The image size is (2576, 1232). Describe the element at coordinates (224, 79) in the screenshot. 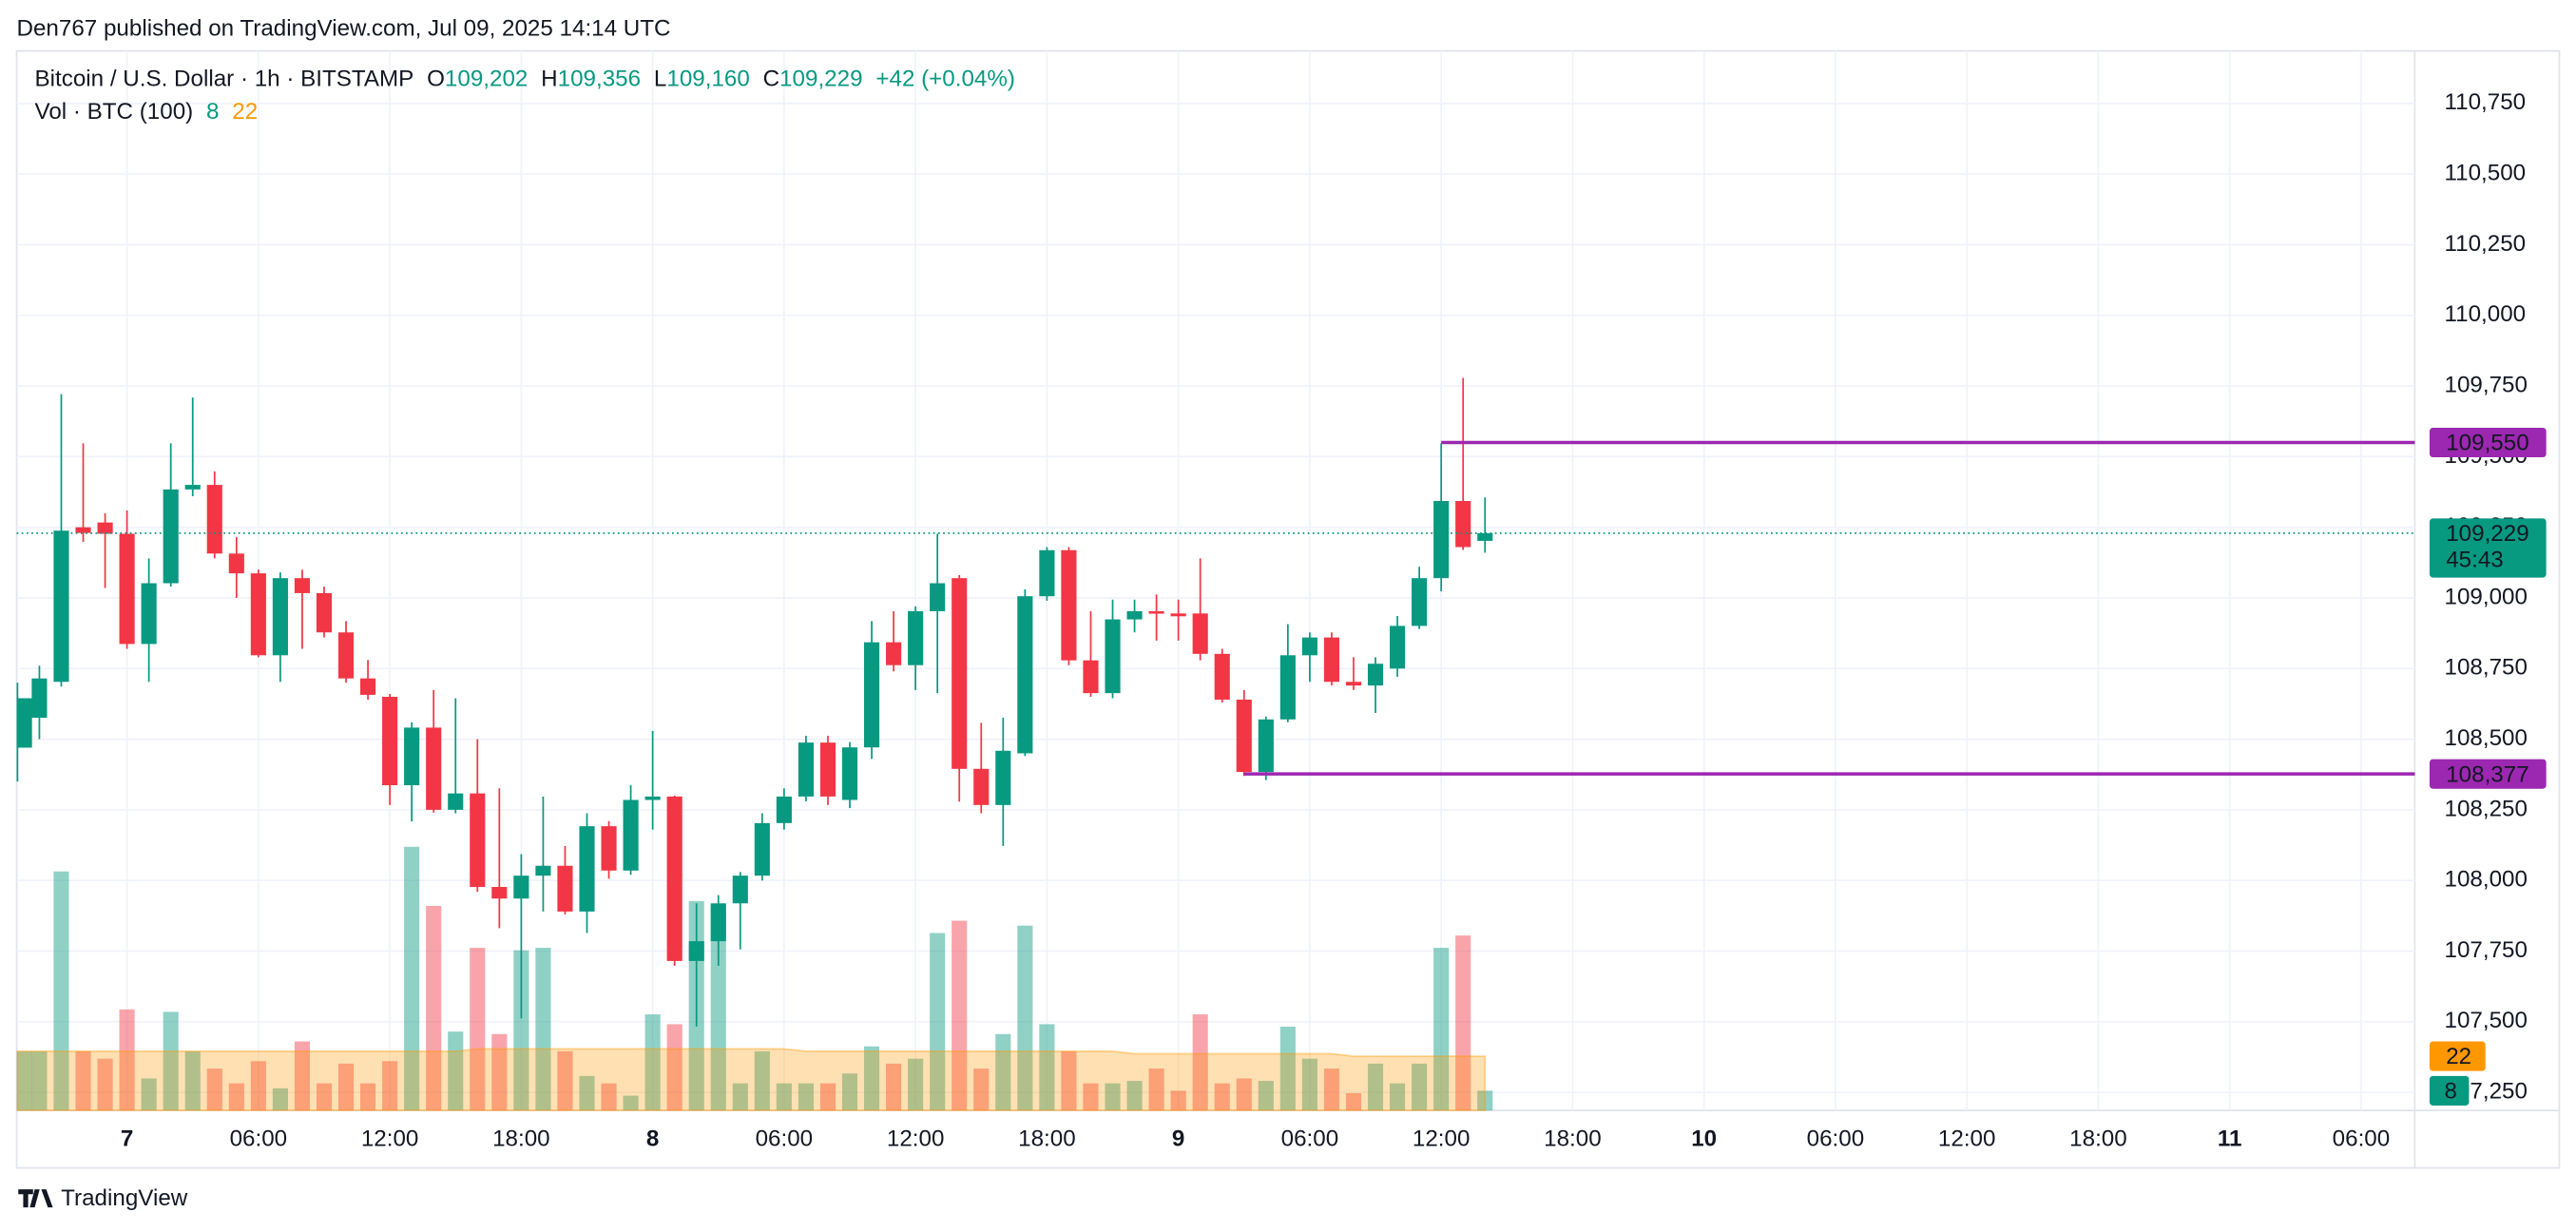

I see `symbol-name: Bitcoin / U.S. Dollar · 1h · BITSTAMP` at that location.